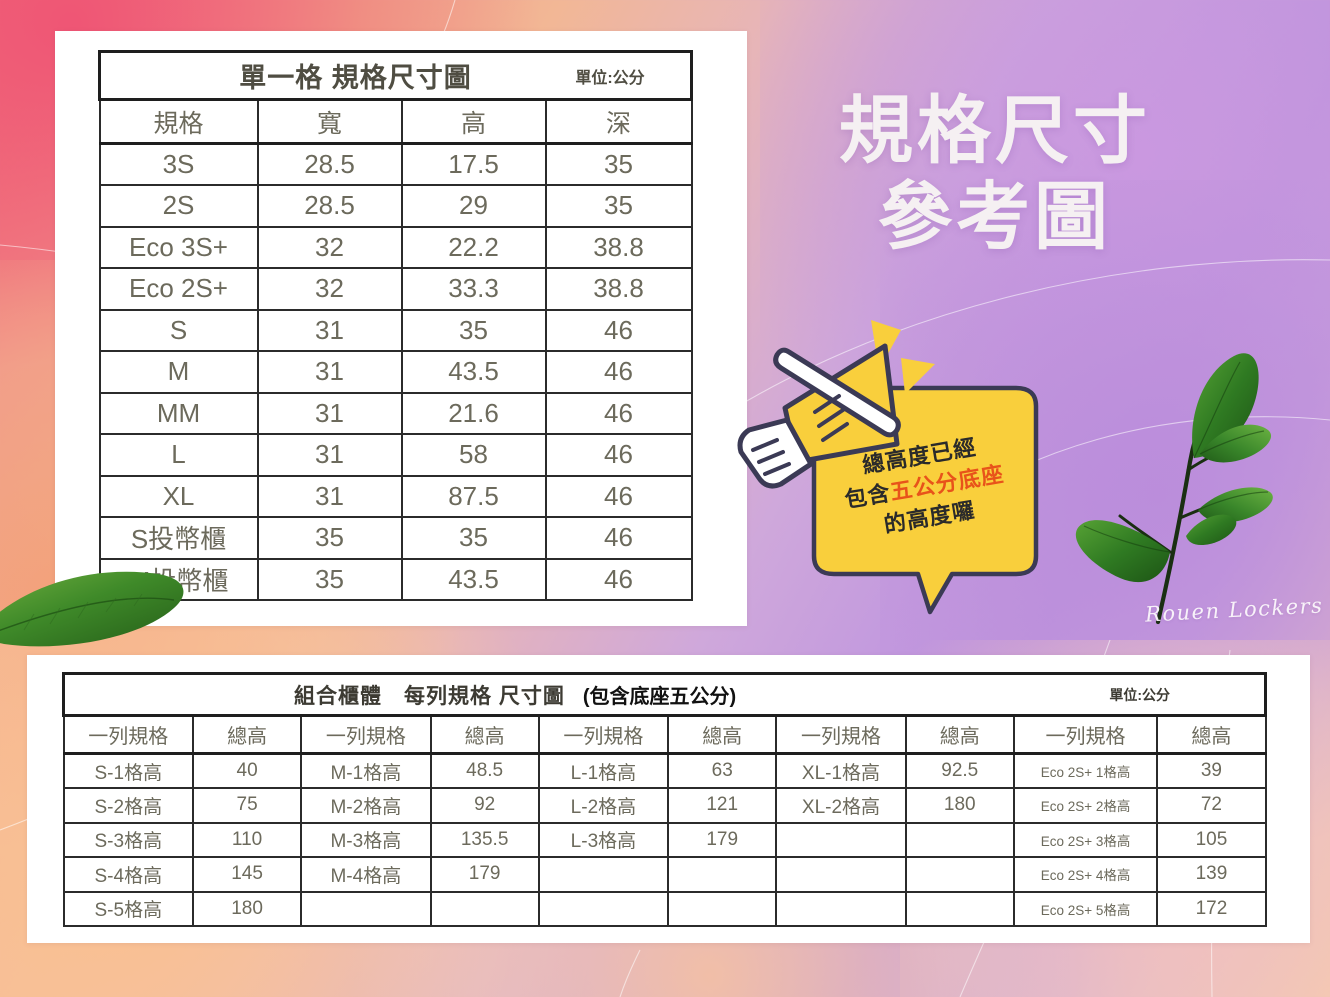  Describe the element at coordinates (1211, 734) in the screenshot. I see `column-header-total-height-5: 總高` at that location.